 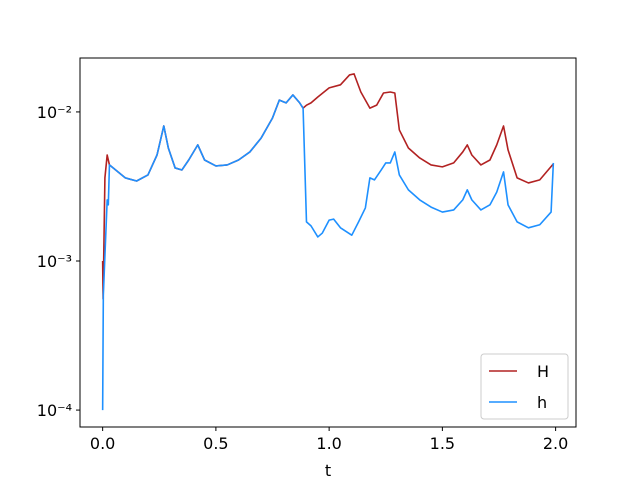 I want to click on x-tick-label: 0.5, so click(x=215, y=443).